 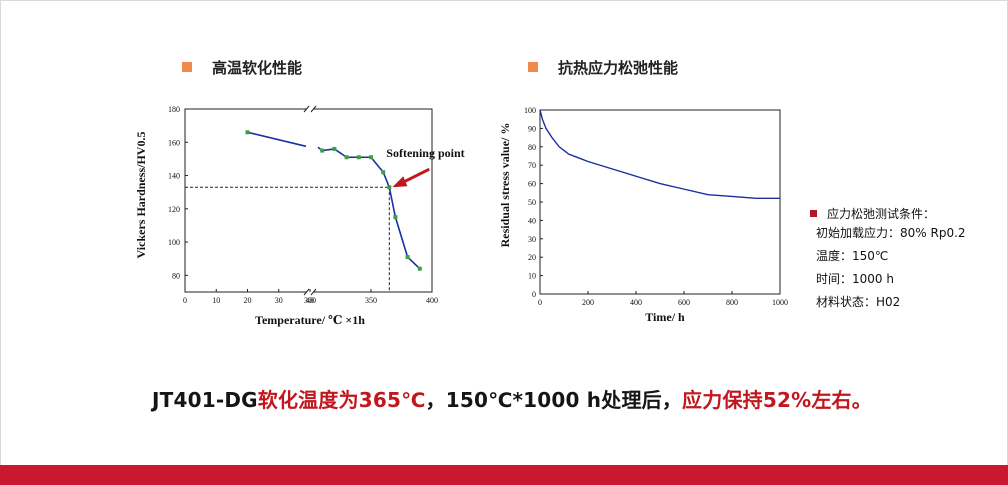 I want to click on y-tick-label: 10, so click(x=532, y=276).